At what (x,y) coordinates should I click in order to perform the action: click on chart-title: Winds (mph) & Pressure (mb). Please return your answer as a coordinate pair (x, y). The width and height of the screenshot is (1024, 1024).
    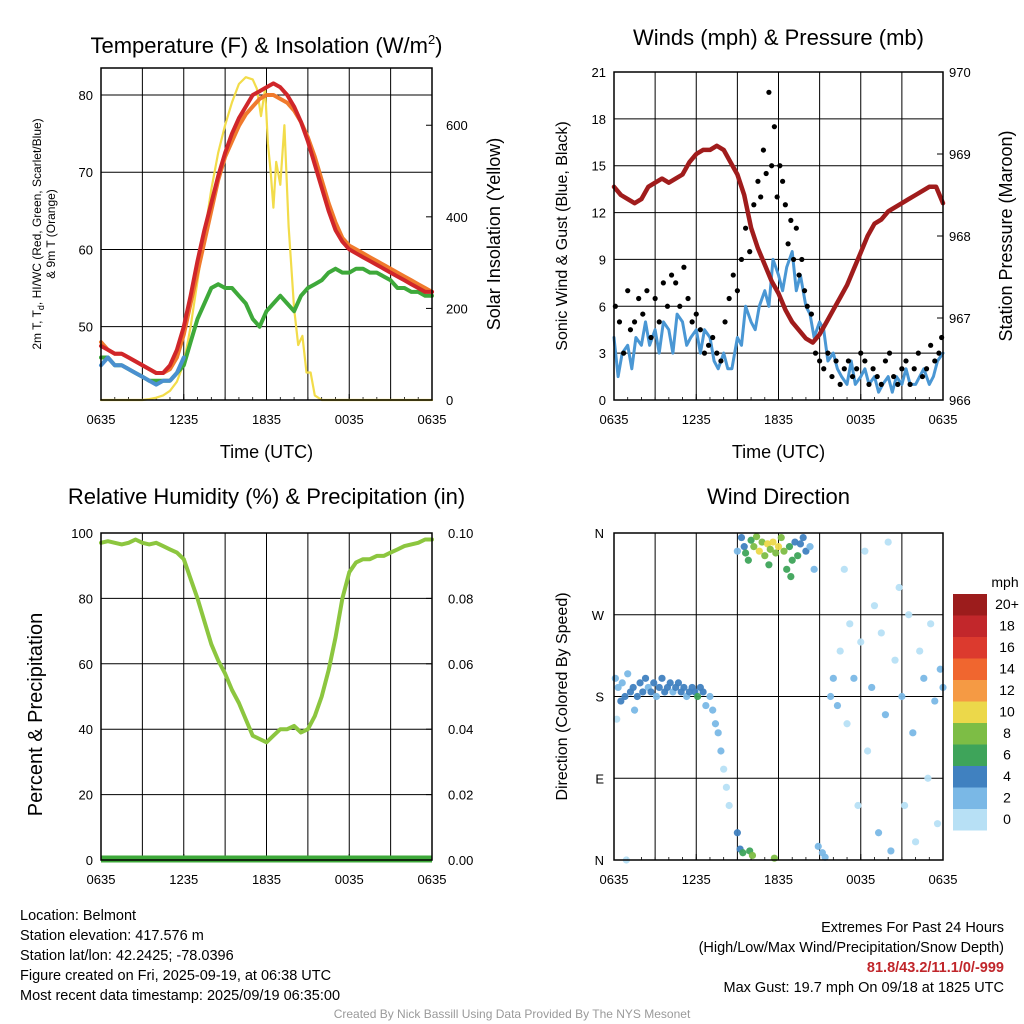
    Looking at the image, I should click on (778, 37).